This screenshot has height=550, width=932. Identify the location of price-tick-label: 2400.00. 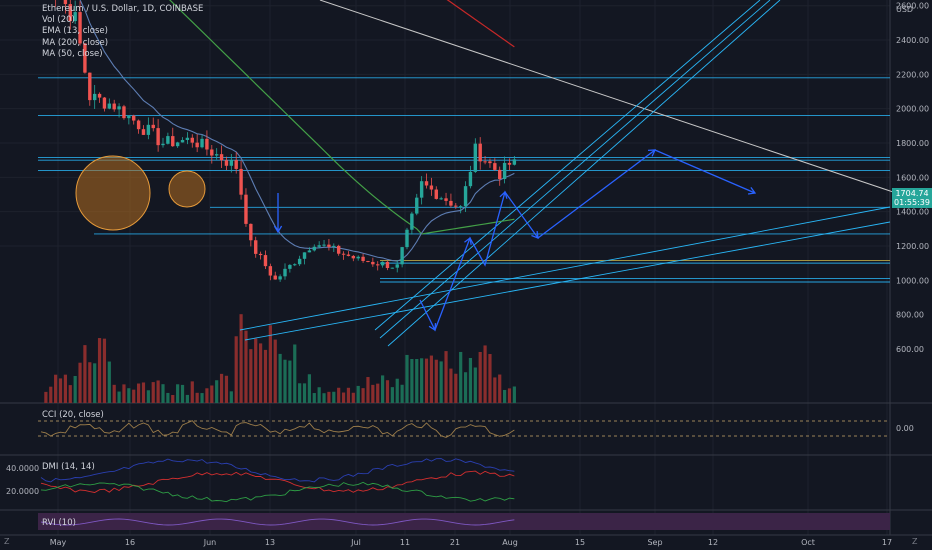
(912, 40).